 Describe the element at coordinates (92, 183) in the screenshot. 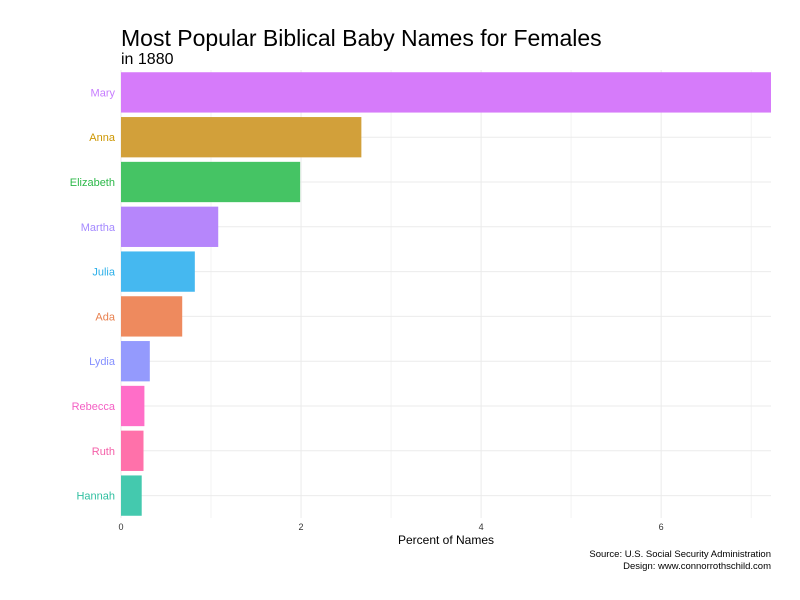

I see `category-label-elizabeth: Elizabeth` at that location.